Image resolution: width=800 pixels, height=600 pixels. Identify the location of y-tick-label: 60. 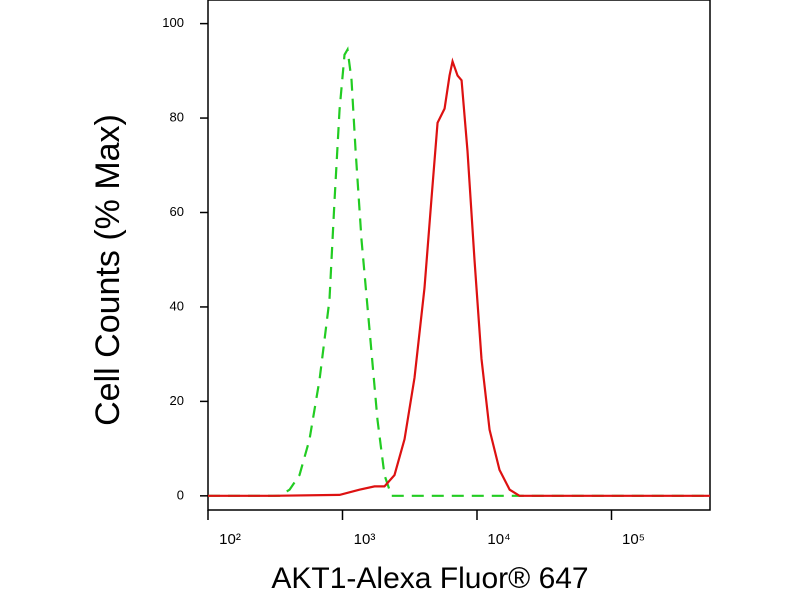
(177, 211).